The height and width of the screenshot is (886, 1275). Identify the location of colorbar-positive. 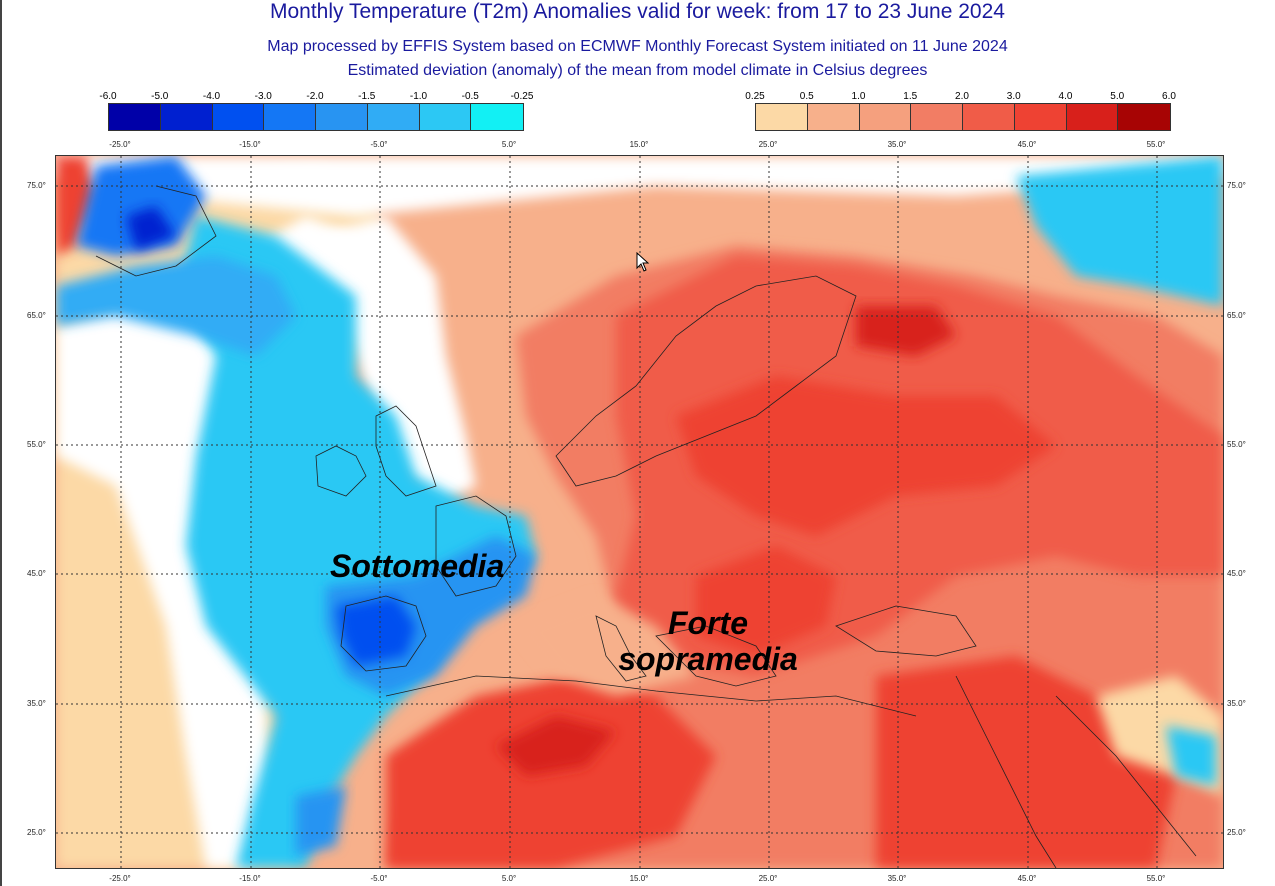
(963, 117).